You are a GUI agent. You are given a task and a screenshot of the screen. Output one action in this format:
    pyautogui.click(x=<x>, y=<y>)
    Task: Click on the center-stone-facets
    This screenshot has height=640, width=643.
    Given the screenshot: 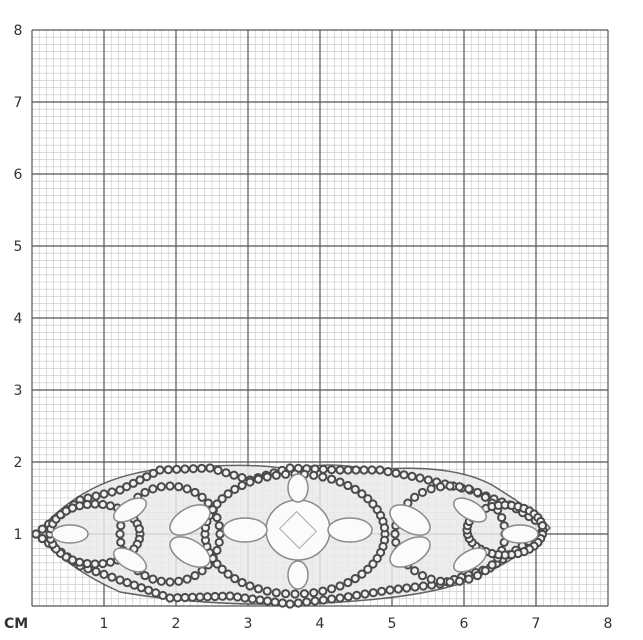 What is the action you would take?
    pyautogui.click(x=298, y=530)
    